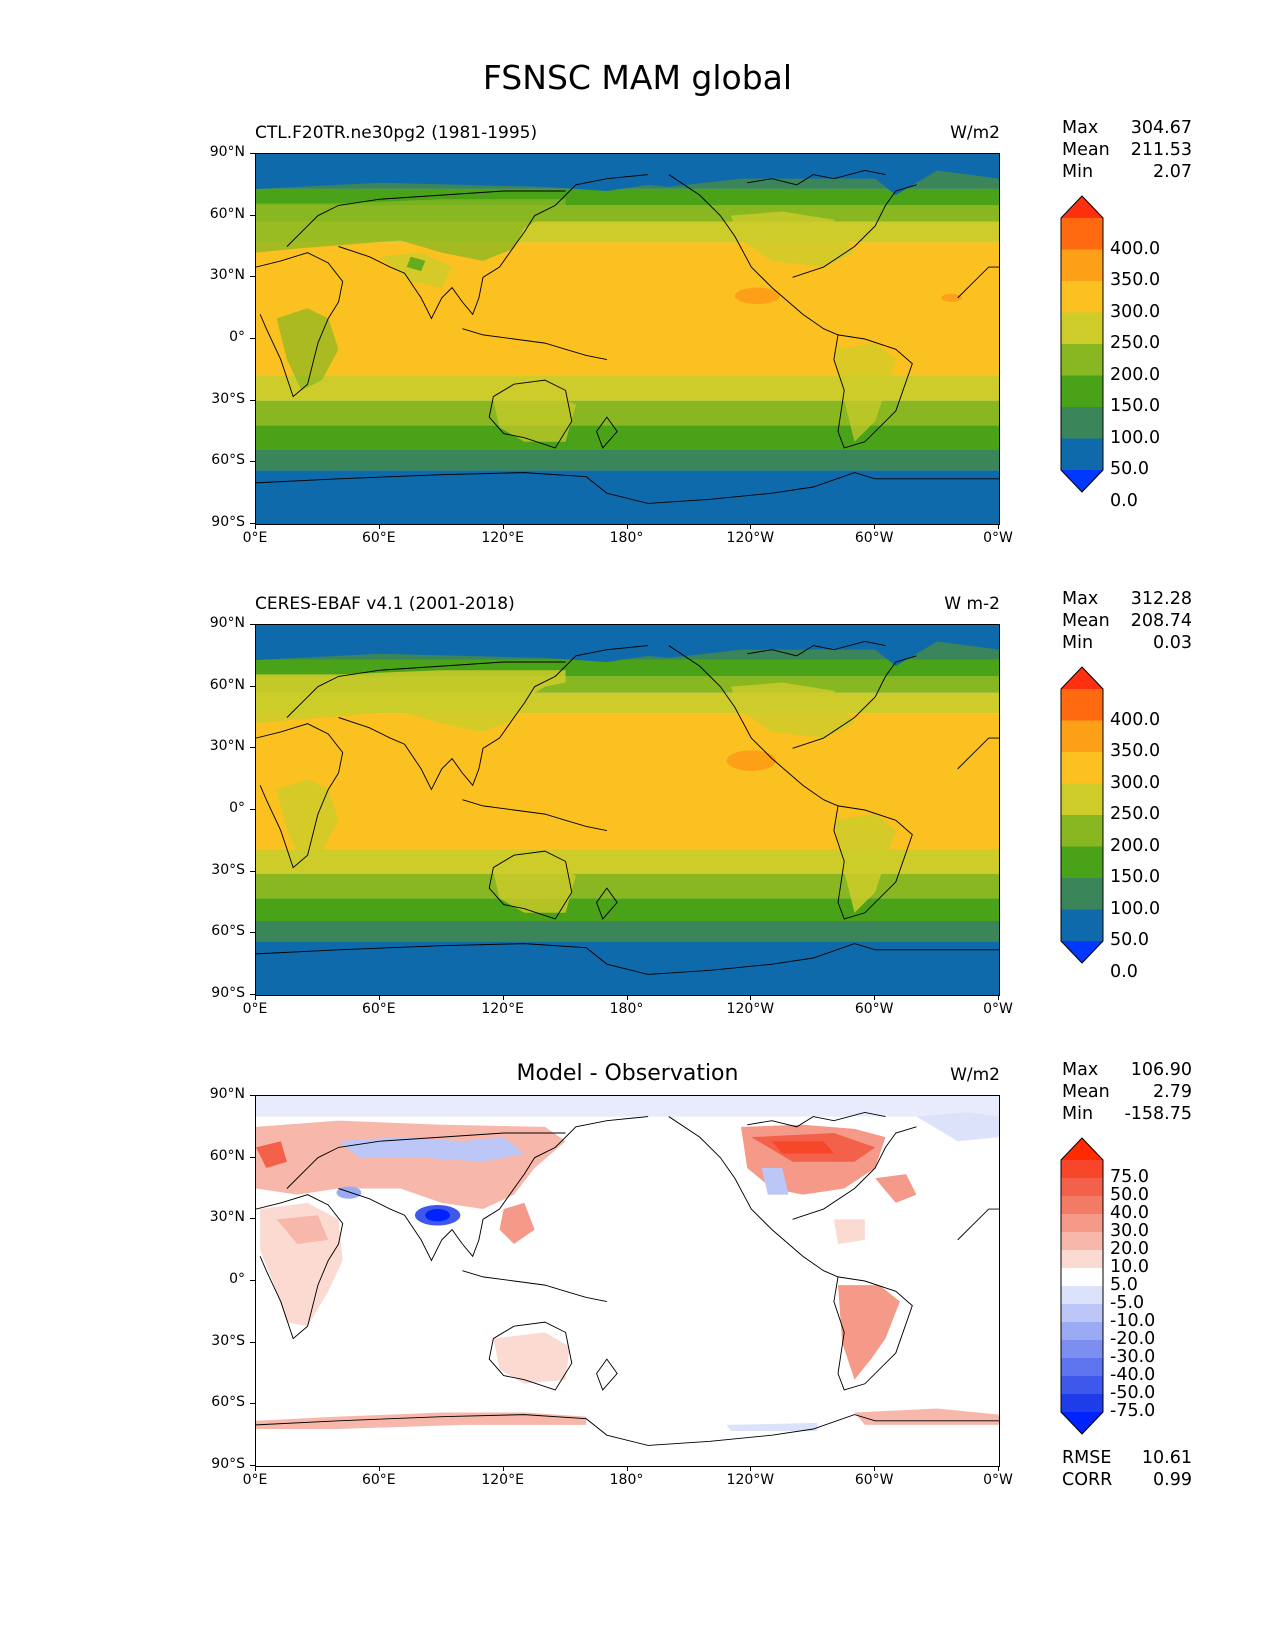  What do you see at coordinates (1129, 940) in the screenshot?
I see `colorbar-tick-label: 50.0` at bounding box center [1129, 940].